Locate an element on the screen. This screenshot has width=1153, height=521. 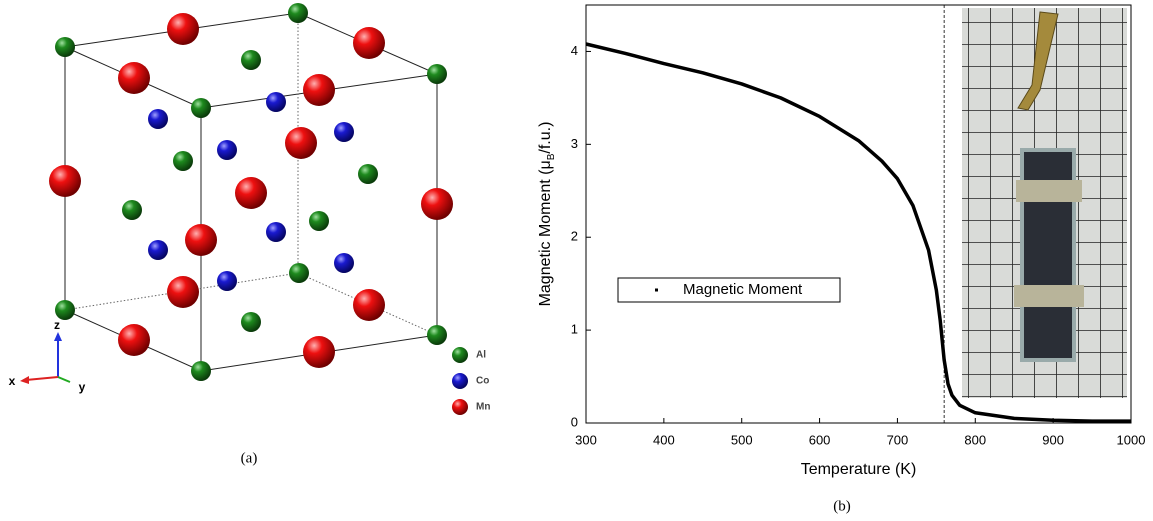
x-arrowhead is located at coordinates (24, 380).